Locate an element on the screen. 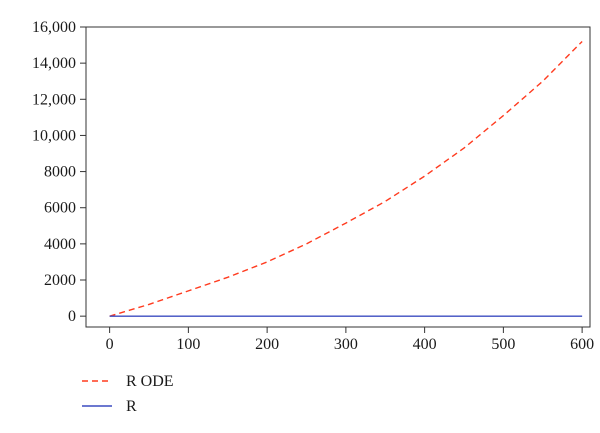 The image size is (600, 433). x-tick-label: 100 is located at coordinates (188, 344).